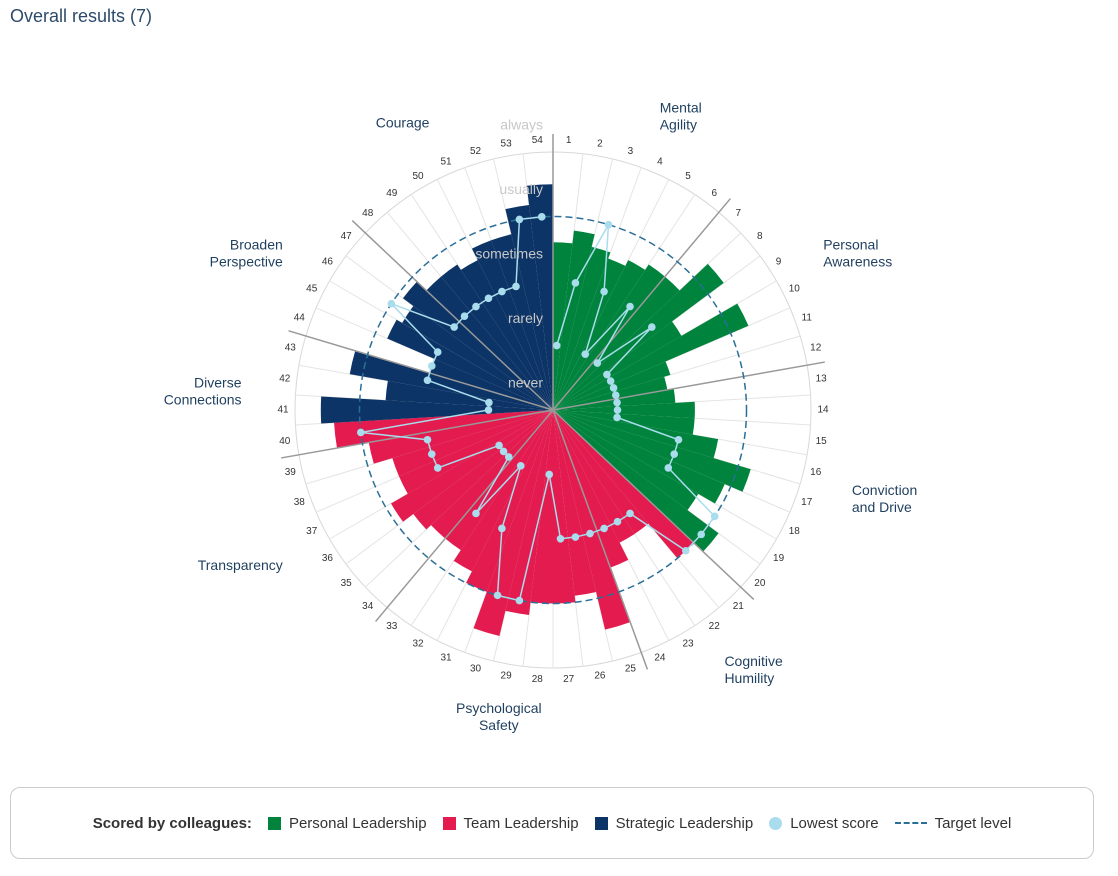  Describe the element at coordinates (368, 606) in the screenshot. I see `category-label: 34` at that location.